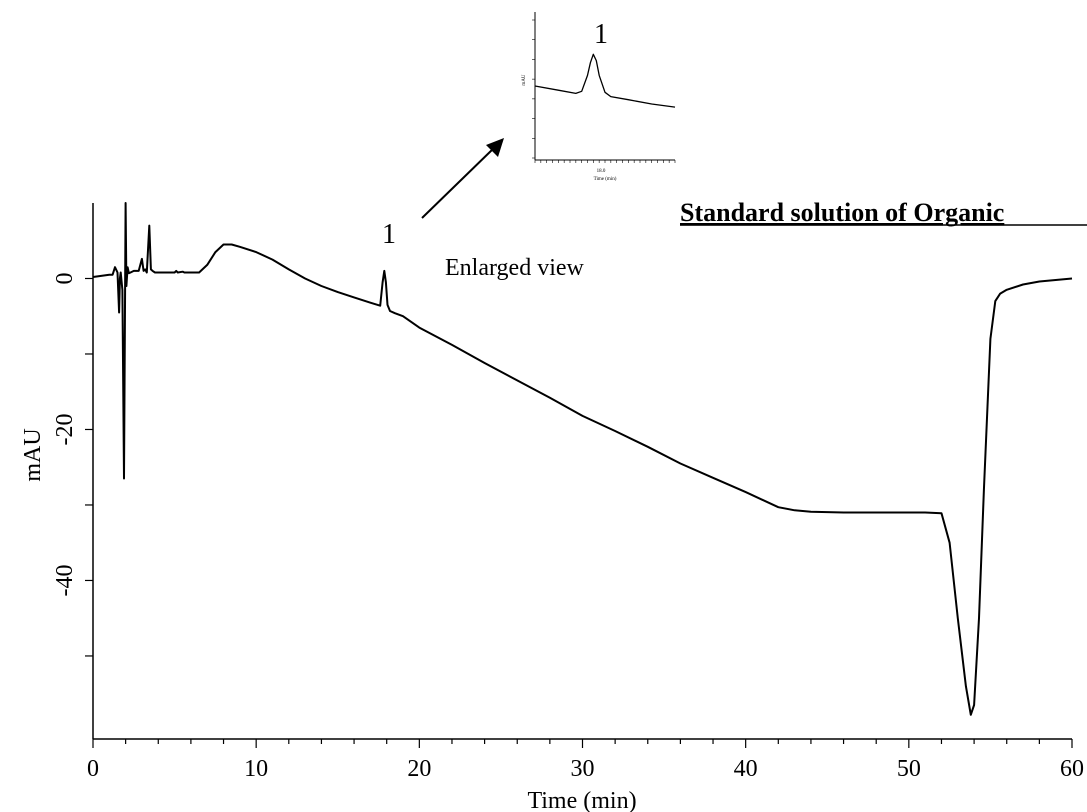 The image size is (1087, 812). I want to click on inset-x-tick-label: 18.0, so click(601, 171).